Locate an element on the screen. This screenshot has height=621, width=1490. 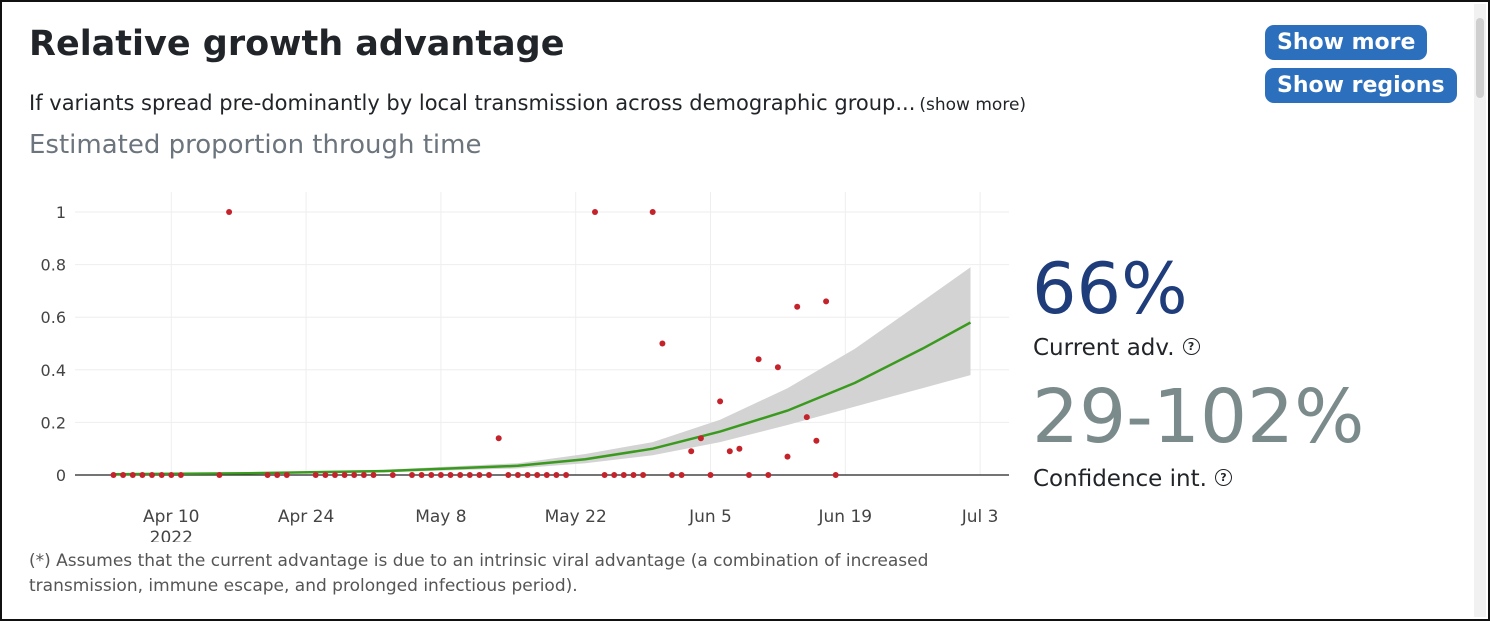
current-advantage-label-text: Current adv. is located at coordinates (1104, 348).